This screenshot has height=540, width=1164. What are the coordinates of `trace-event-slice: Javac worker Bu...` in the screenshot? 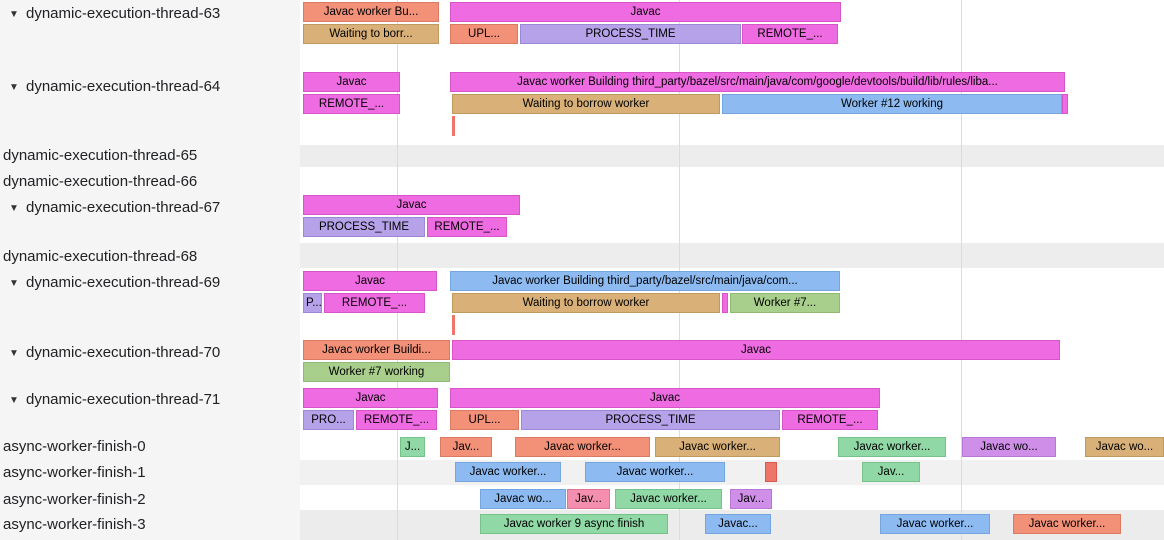 It's located at (371, 12).